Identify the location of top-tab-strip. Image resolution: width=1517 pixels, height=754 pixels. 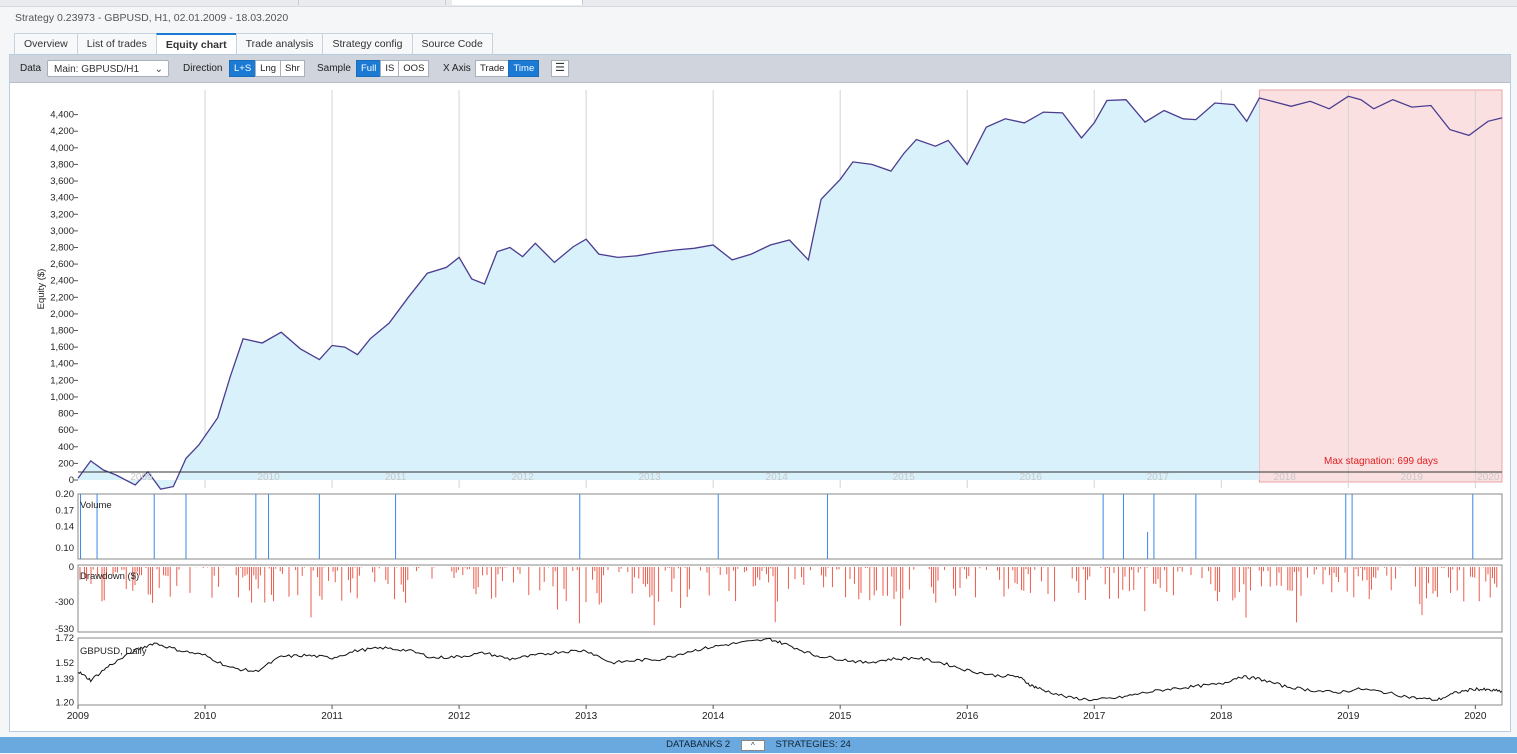
(758, 3).